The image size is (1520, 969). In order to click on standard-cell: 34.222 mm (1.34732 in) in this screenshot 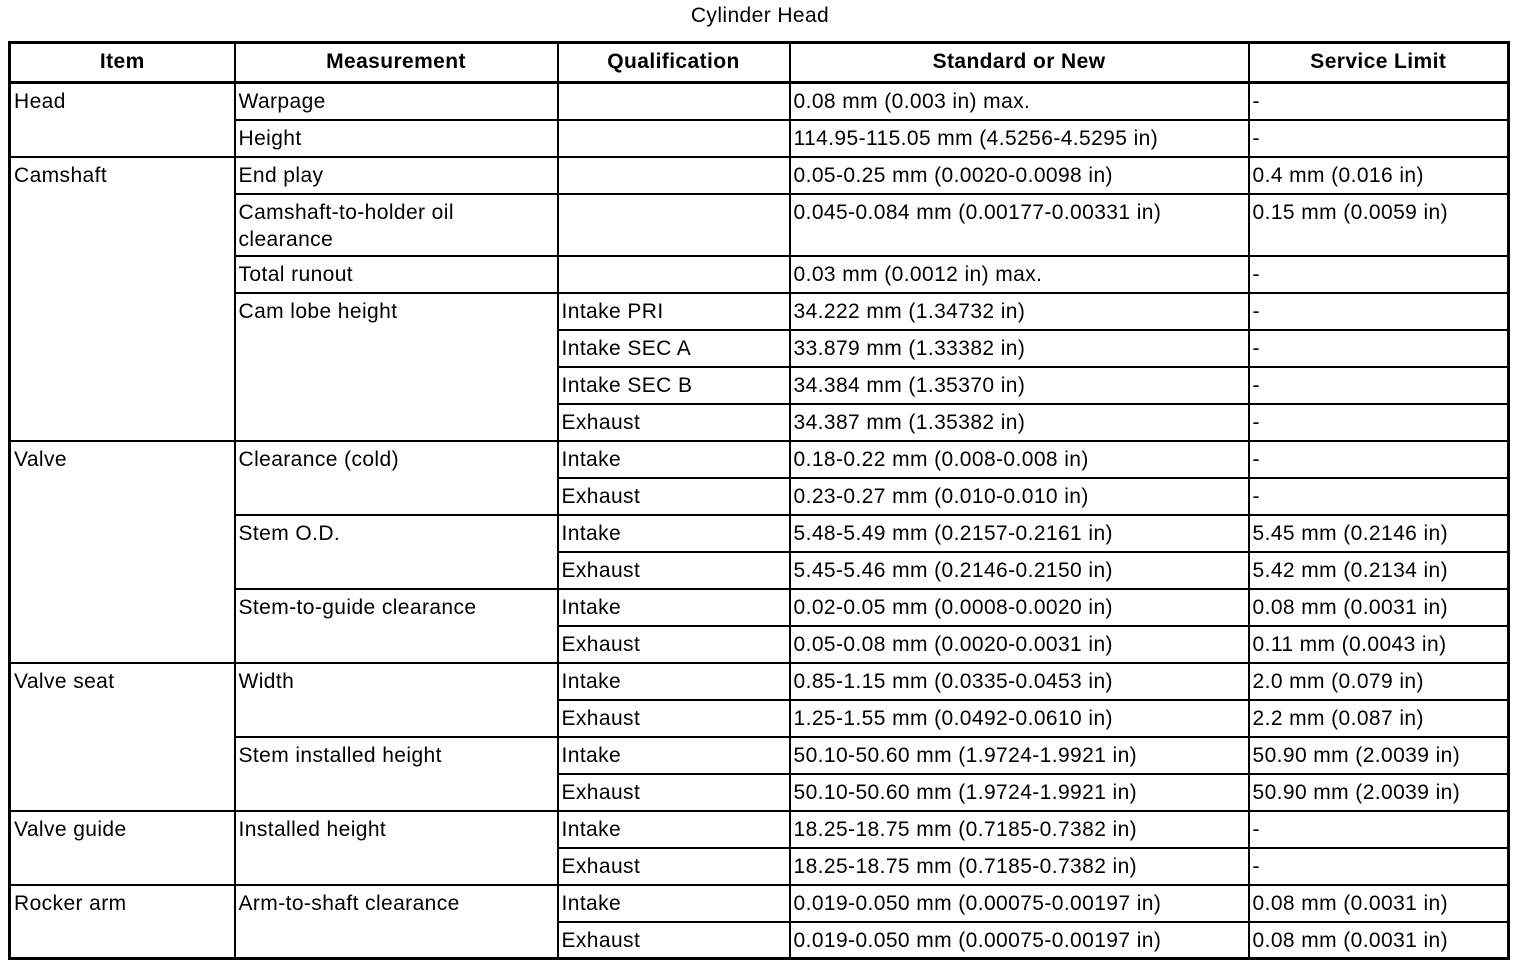, I will do `click(1019, 311)`.